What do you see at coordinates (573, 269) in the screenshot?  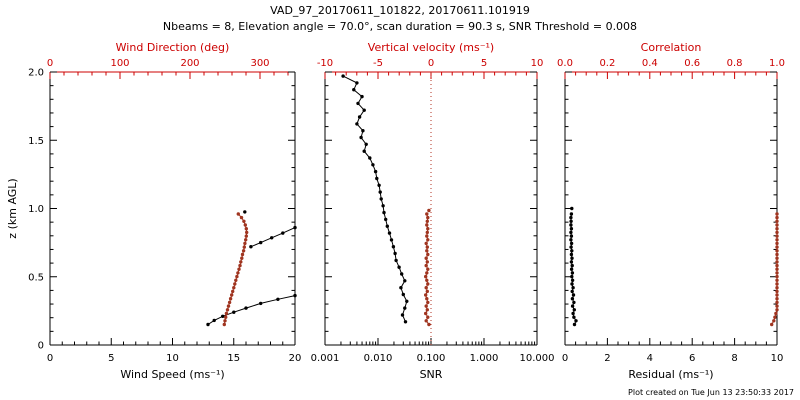 I see `residual-line` at bounding box center [573, 269].